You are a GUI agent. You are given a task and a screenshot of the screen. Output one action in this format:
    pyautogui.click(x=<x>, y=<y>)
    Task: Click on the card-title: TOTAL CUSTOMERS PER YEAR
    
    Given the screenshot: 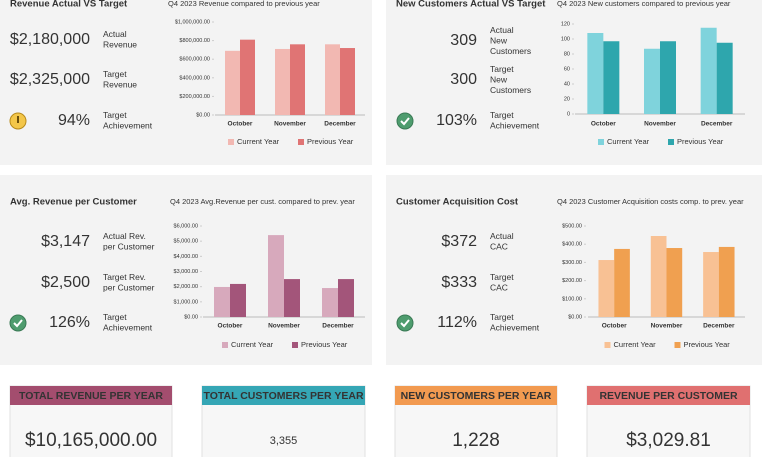 What is the action you would take?
    pyautogui.click(x=283, y=396)
    